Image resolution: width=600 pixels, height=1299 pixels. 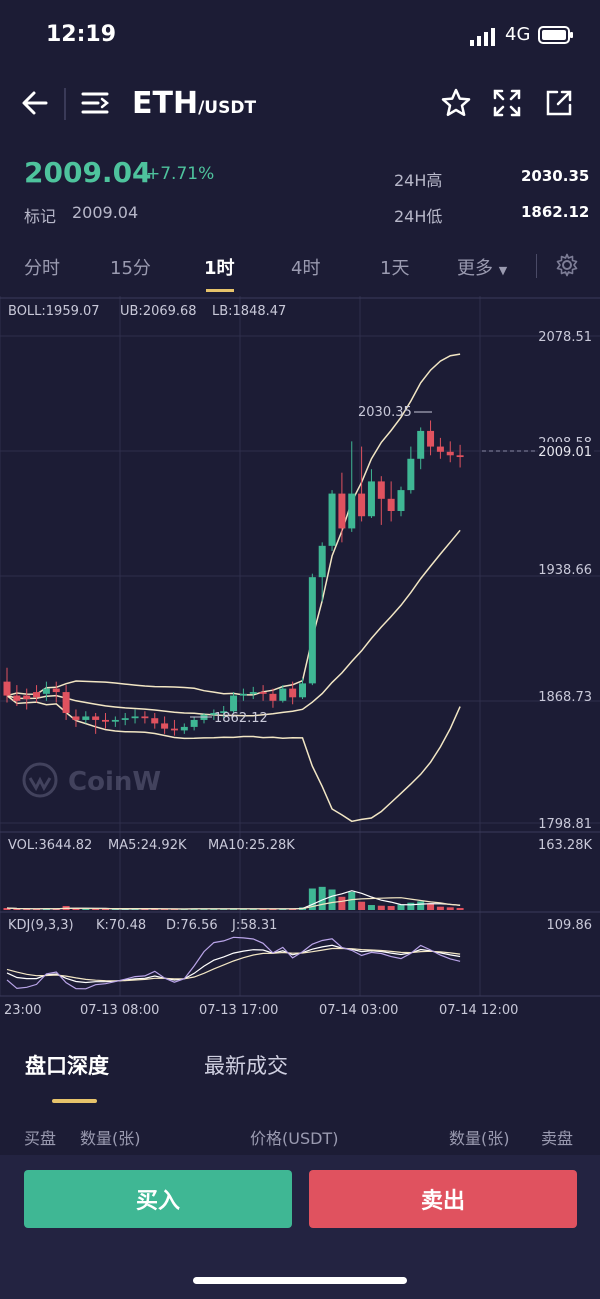 What do you see at coordinates (233, 759) in the screenshot?
I see `boll-lower-band` at bounding box center [233, 759].